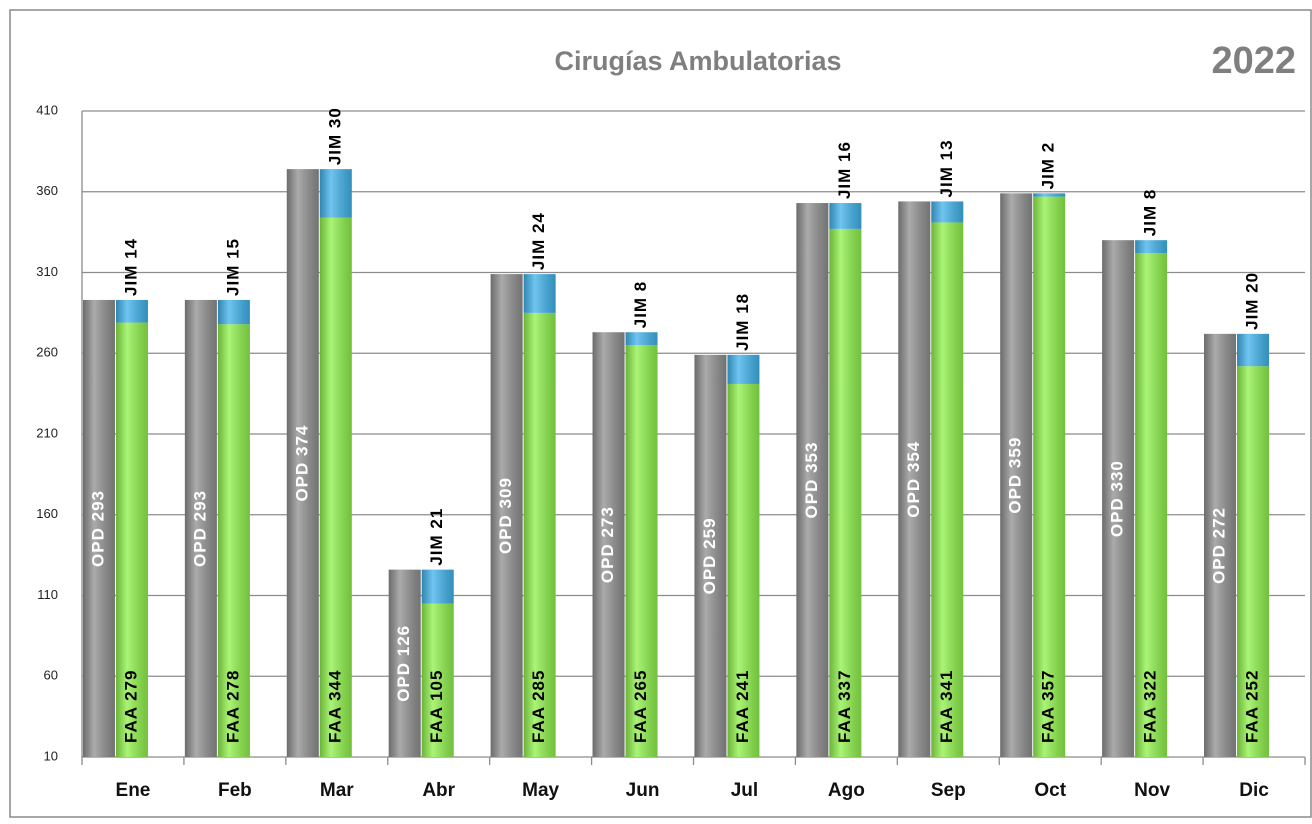 The image size is (1312, 824). What do you see at coordinates (133, 790) in the screenshot?
I see `x-tick-label: Ene` at bounding box center [133, 790].